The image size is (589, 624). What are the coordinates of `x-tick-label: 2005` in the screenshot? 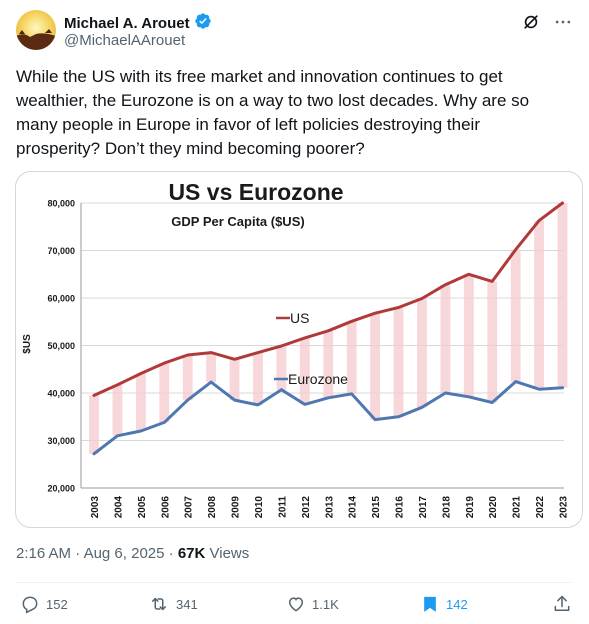 It's located at (142, 507).